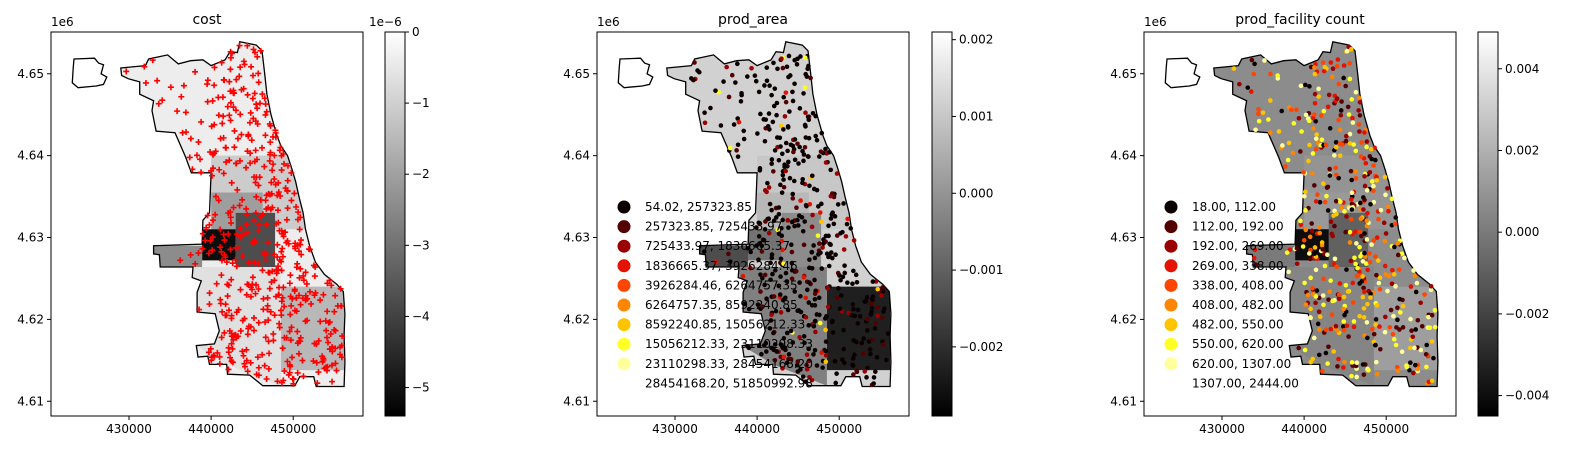 This screenshot has width=1570, height=451. What do you see at coordinates (753, 20) in the screenshot?
I see `chart-title: prod_area` at bounding box center [753, 20].